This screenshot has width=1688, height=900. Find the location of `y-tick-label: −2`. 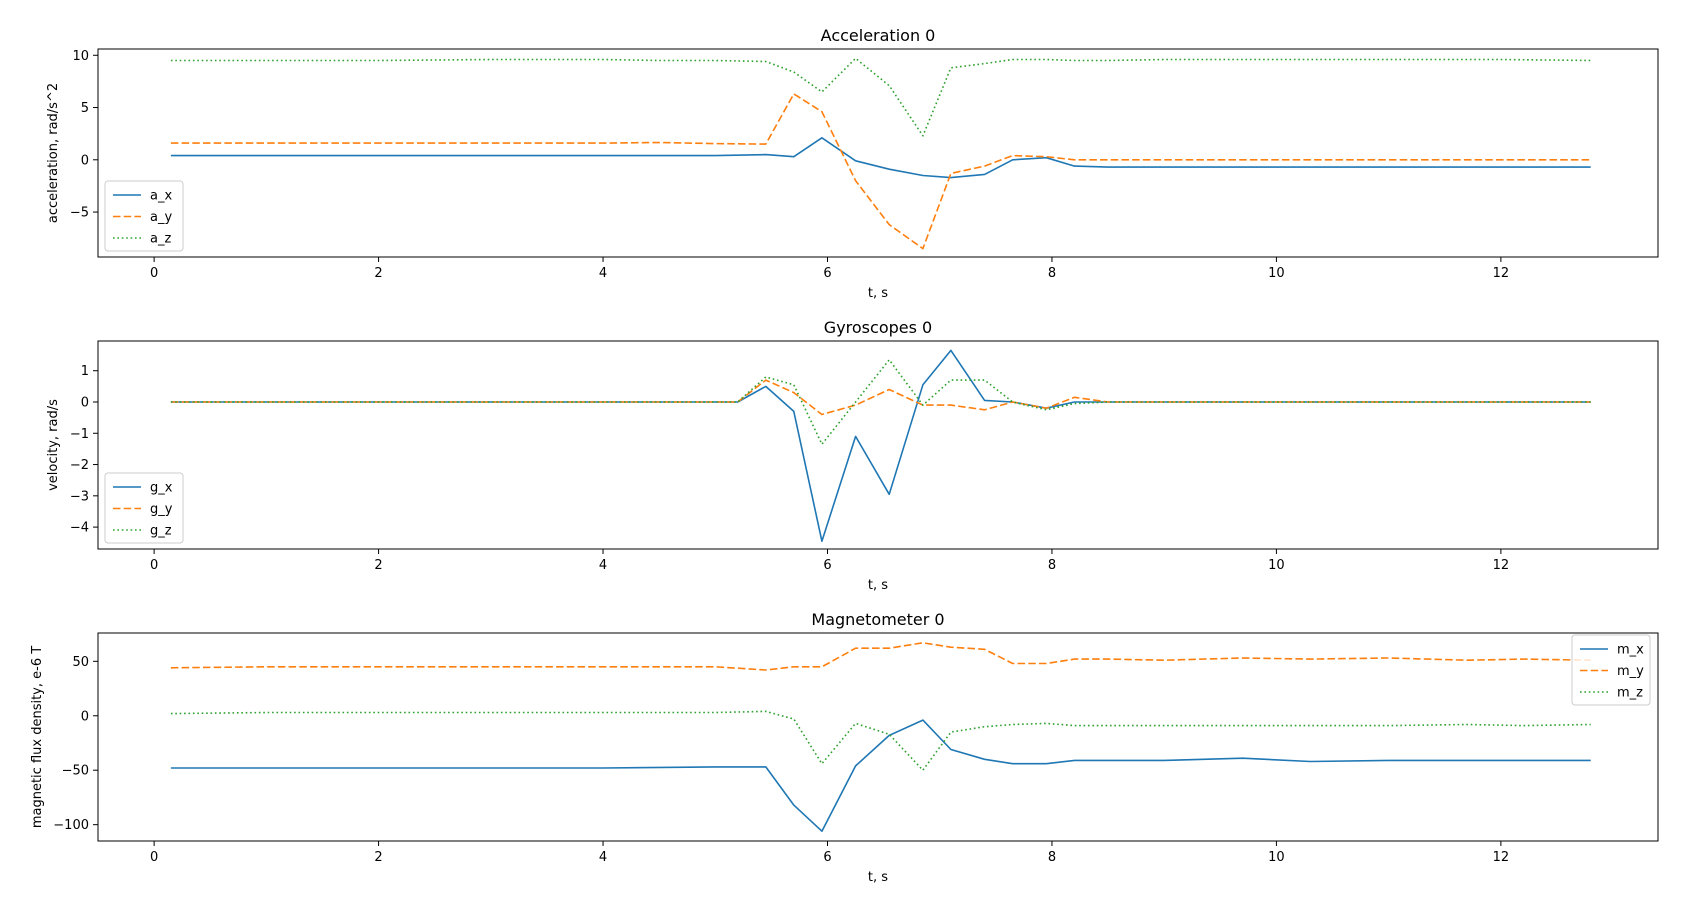

y-tick-label: −2 is located at coordinates (79, 465).